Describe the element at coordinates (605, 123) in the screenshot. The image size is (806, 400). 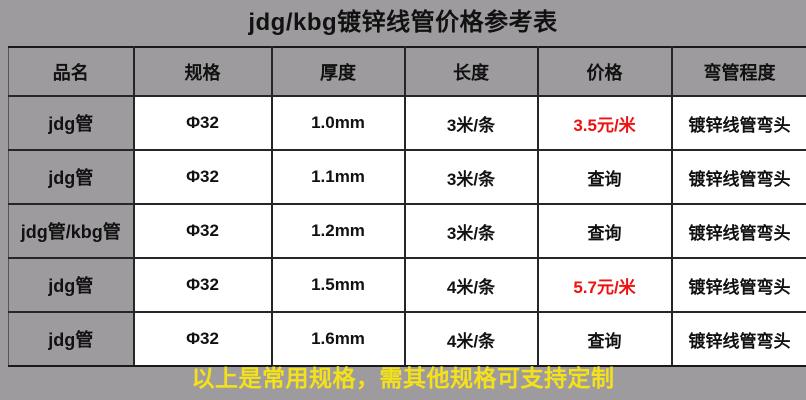
I see `cell-price: 3.5元/米` at that location.